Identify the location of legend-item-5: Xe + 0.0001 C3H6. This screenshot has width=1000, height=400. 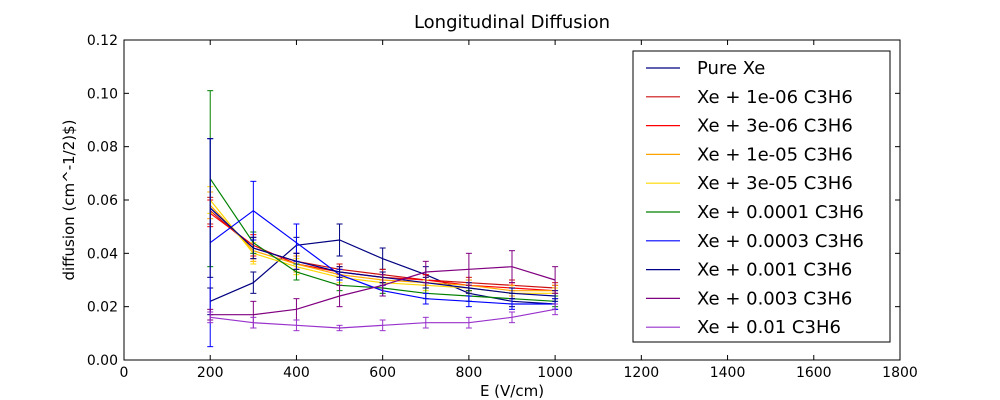
(755, 212).